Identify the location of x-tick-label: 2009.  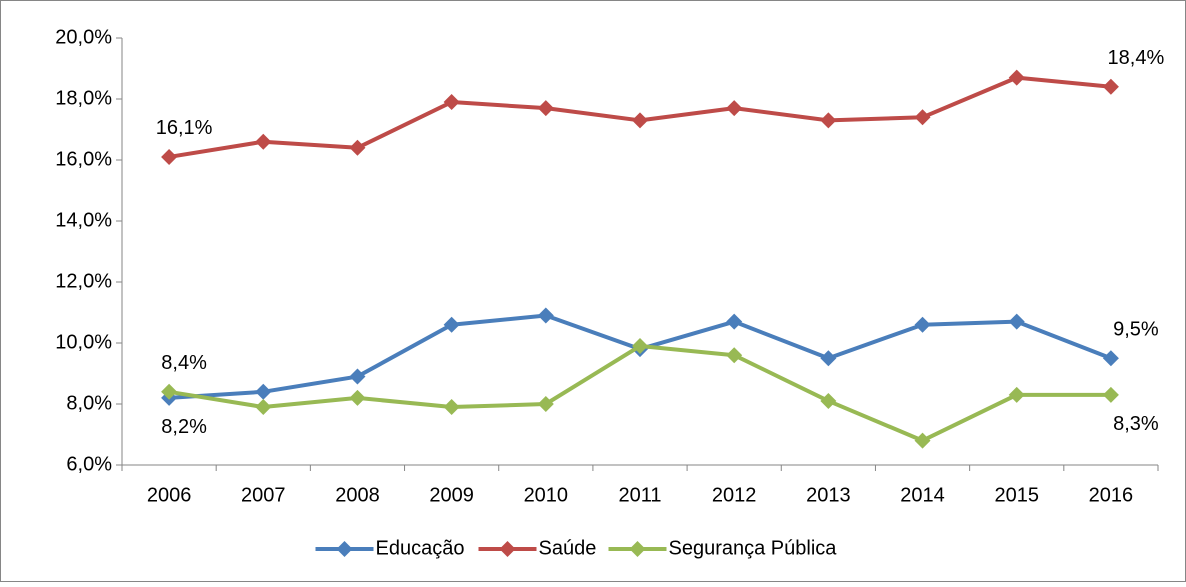
(451, 495).